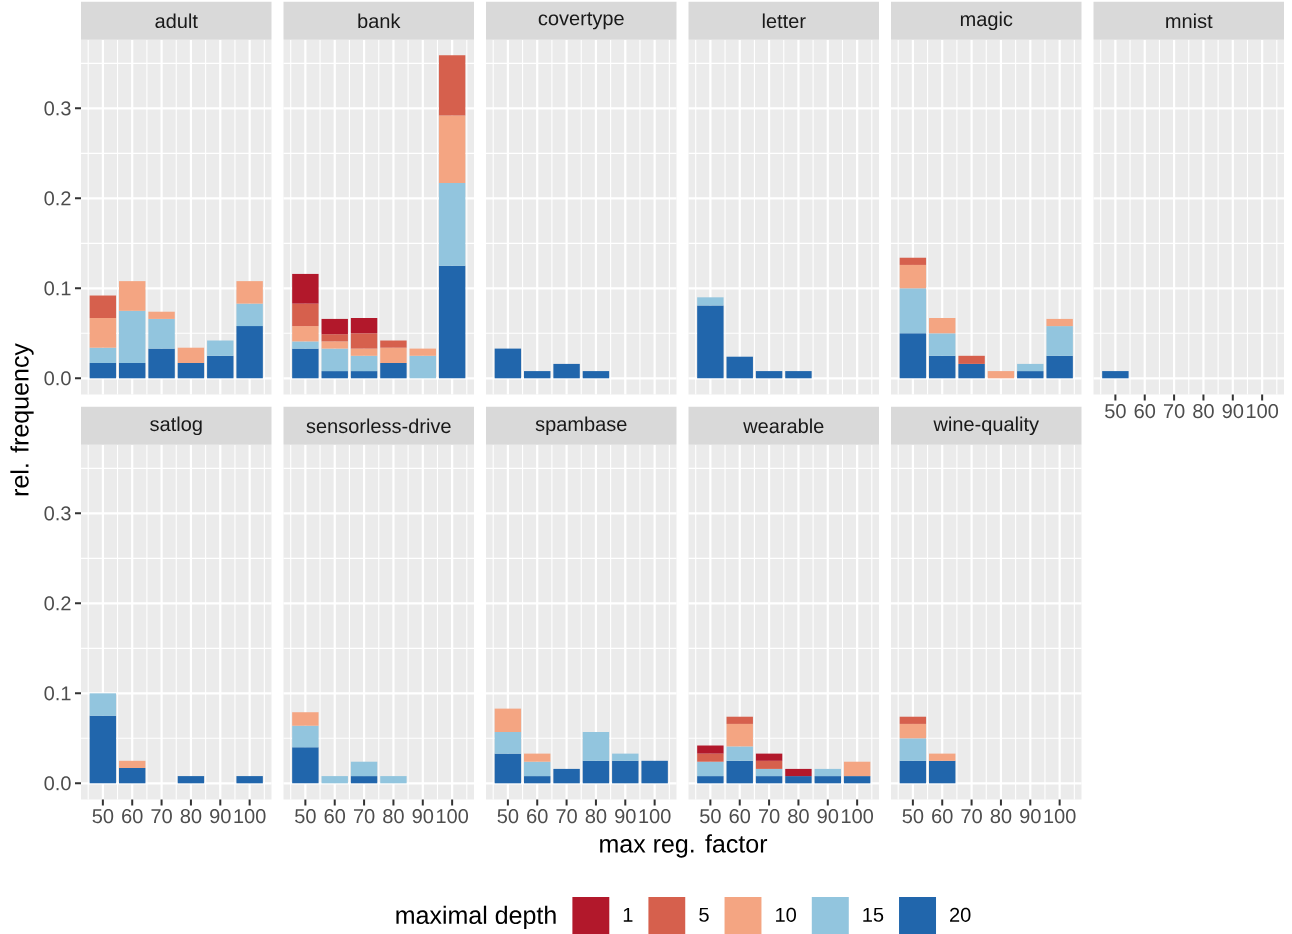  Describe the element at coordinates (379, 21) in the screenshot. I see `chart-title: bank` at that location.